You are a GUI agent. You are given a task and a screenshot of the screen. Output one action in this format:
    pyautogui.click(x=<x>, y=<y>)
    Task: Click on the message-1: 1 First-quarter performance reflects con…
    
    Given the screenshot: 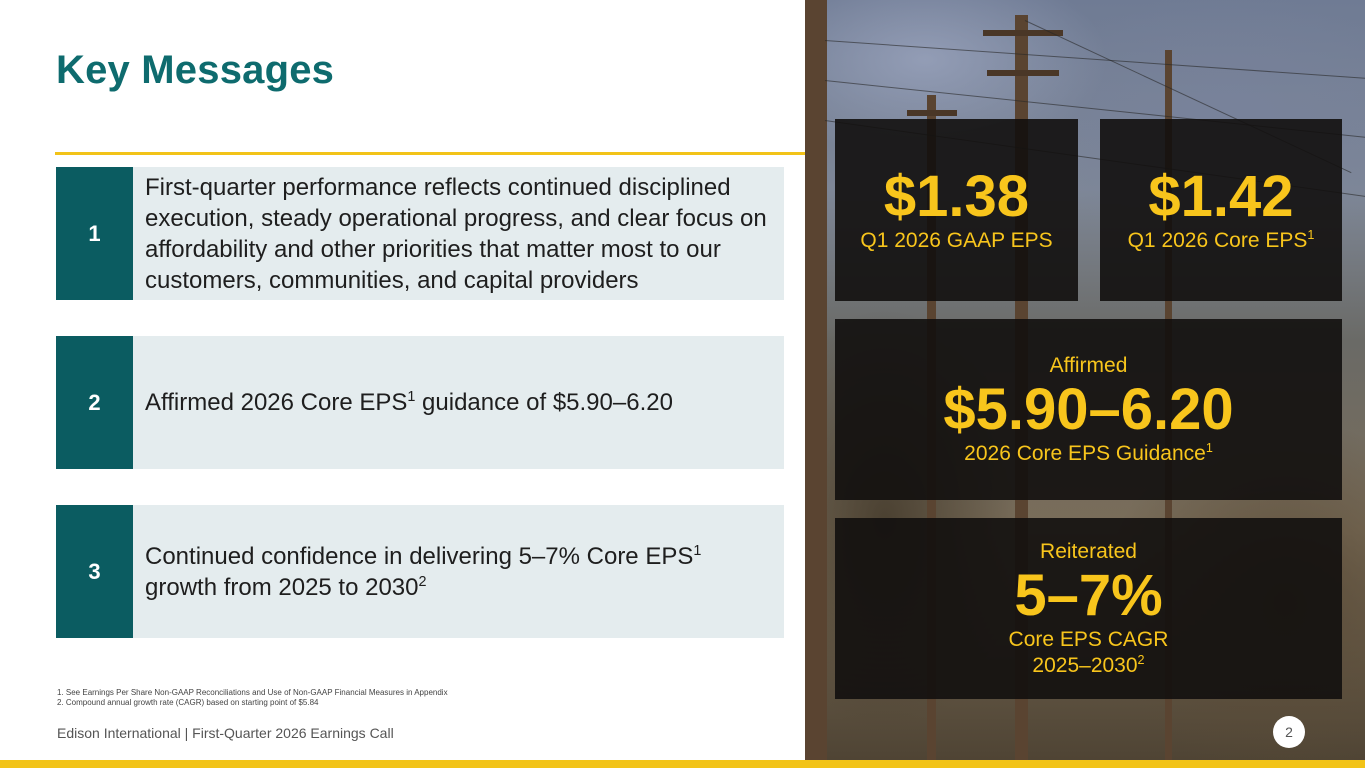 What is the action you would take?
    pyautogui.click(x=420, y=233)
    